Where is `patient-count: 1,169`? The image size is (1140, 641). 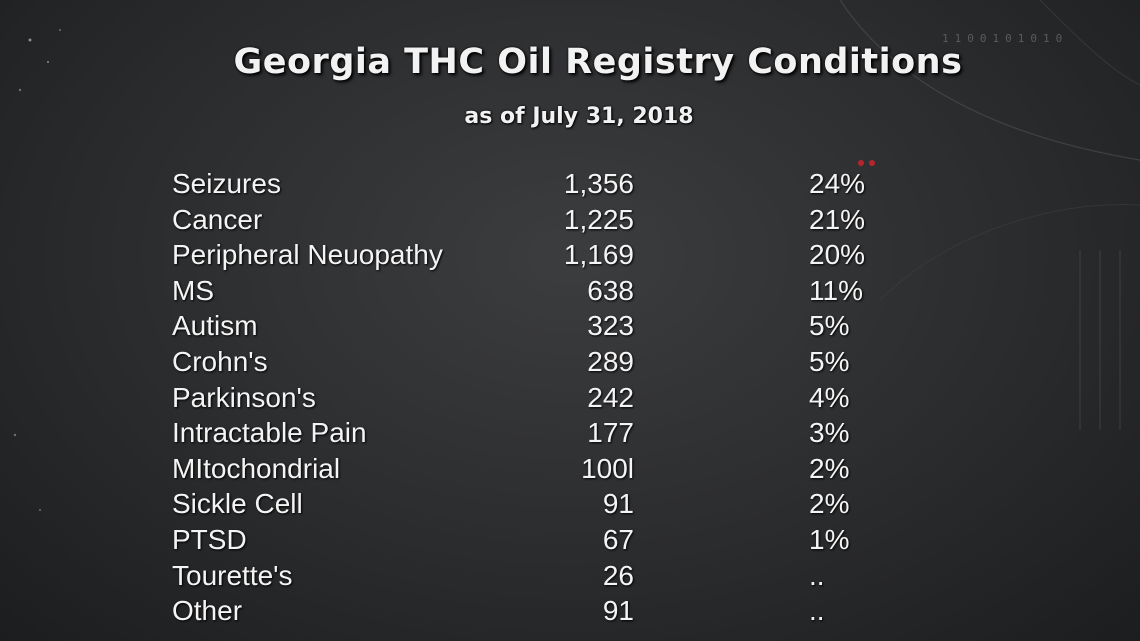 patient-count: 1,169 is located at coordinates (598, 255).